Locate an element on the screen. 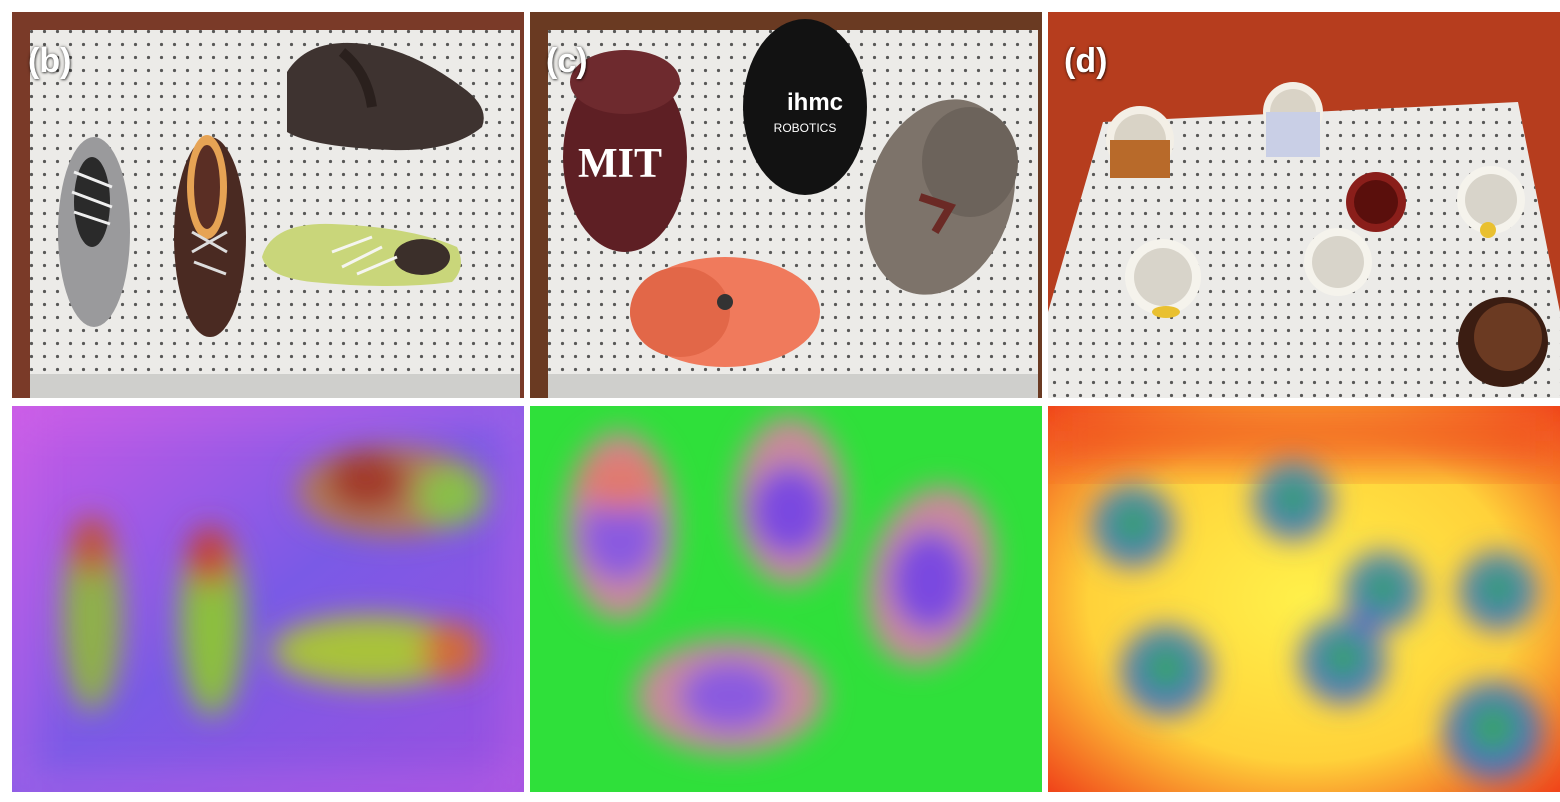 The height and width of the screenshot is (802, 1560). maroon-mit-cap is located at coordinates (625, 151).